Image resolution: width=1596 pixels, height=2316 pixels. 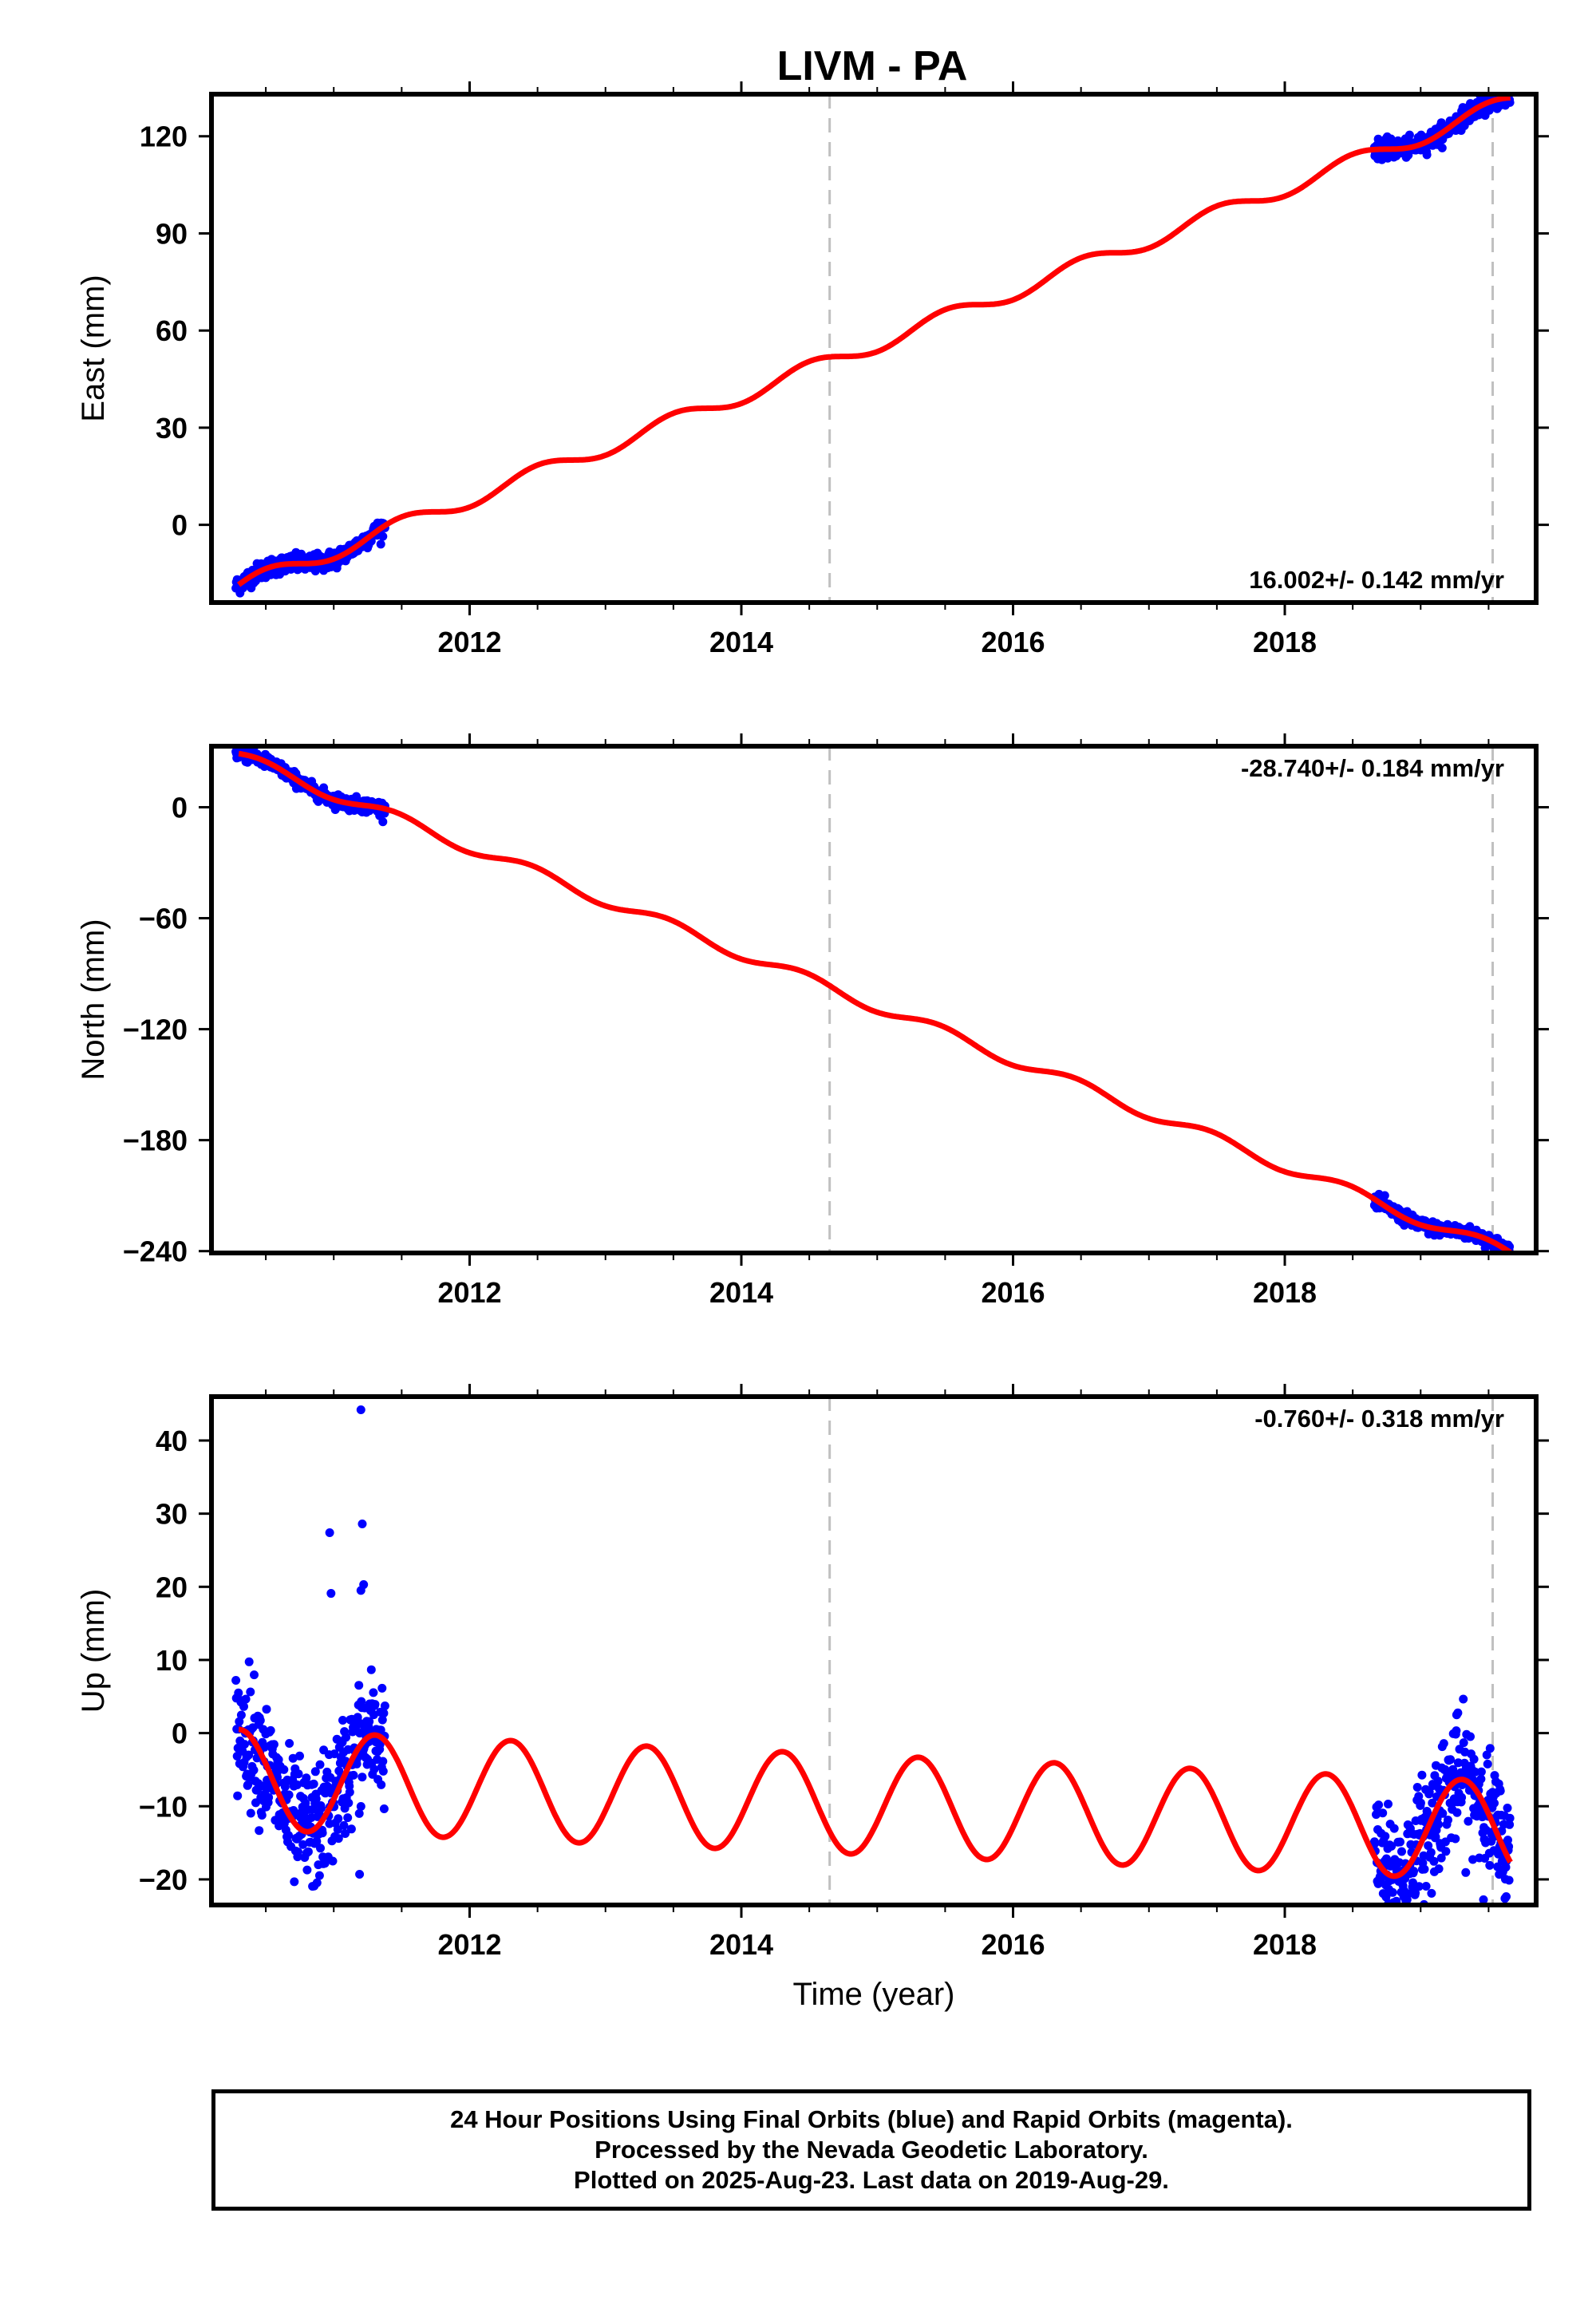 I want to click on y-tick-label: 40, so click(x=172, y=1441).